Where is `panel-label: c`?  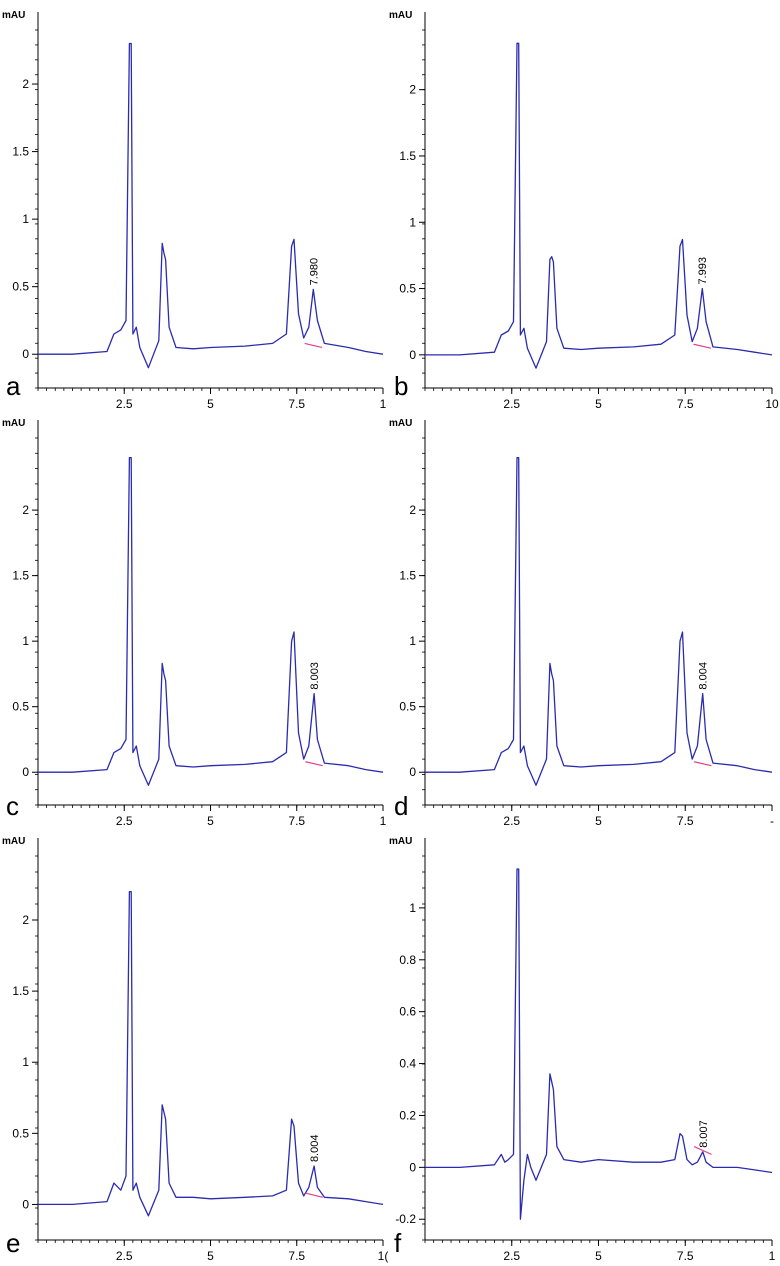 panel-label: c is located at coordinates (12, 806).